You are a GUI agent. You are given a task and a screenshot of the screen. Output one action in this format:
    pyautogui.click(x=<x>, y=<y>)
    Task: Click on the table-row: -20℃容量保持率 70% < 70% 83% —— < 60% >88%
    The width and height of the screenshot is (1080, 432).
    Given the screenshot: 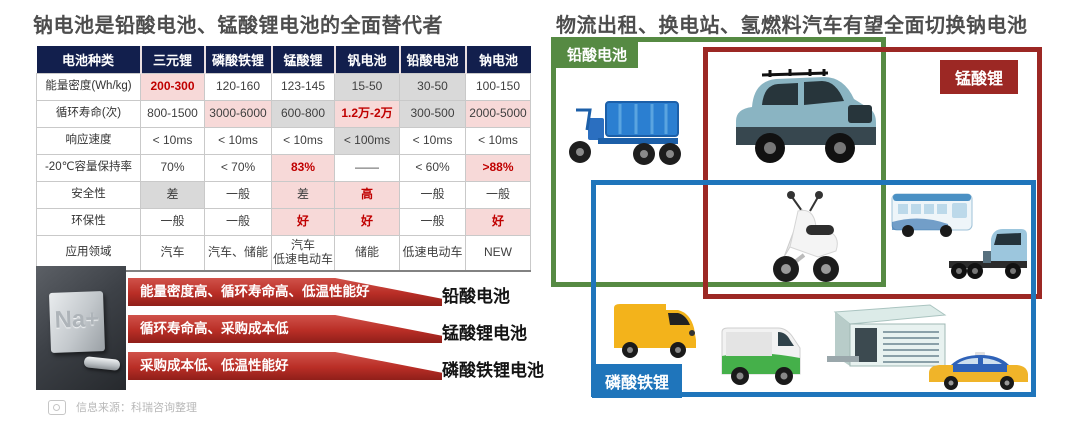 What is the action you would take?
    pyautogui.click(x=283, y=168)
    